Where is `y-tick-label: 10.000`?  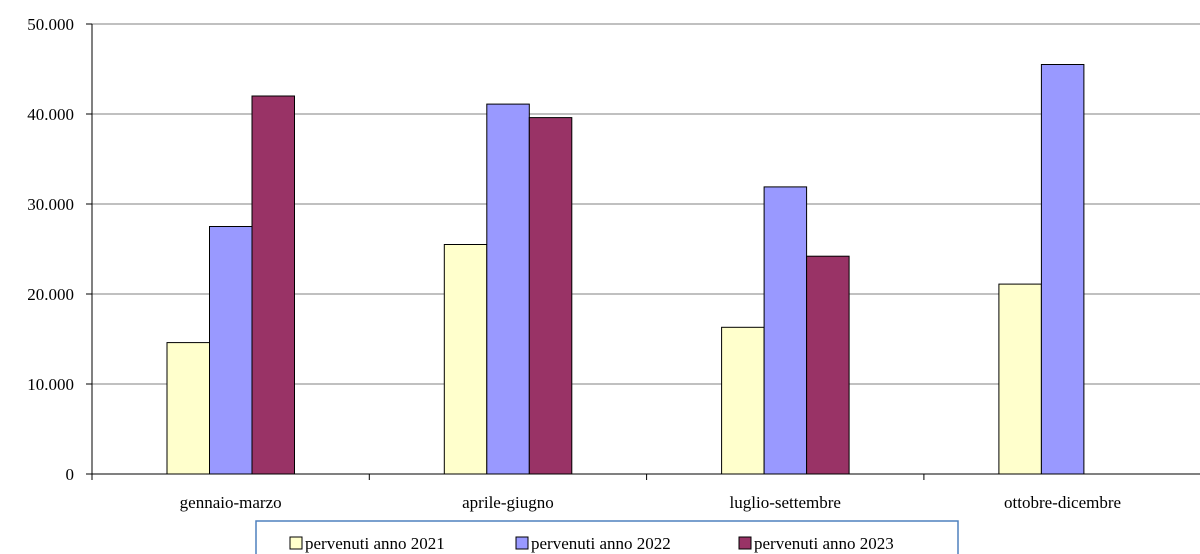 y-tick-label: 10.000 is located at coordinates (50, 384).